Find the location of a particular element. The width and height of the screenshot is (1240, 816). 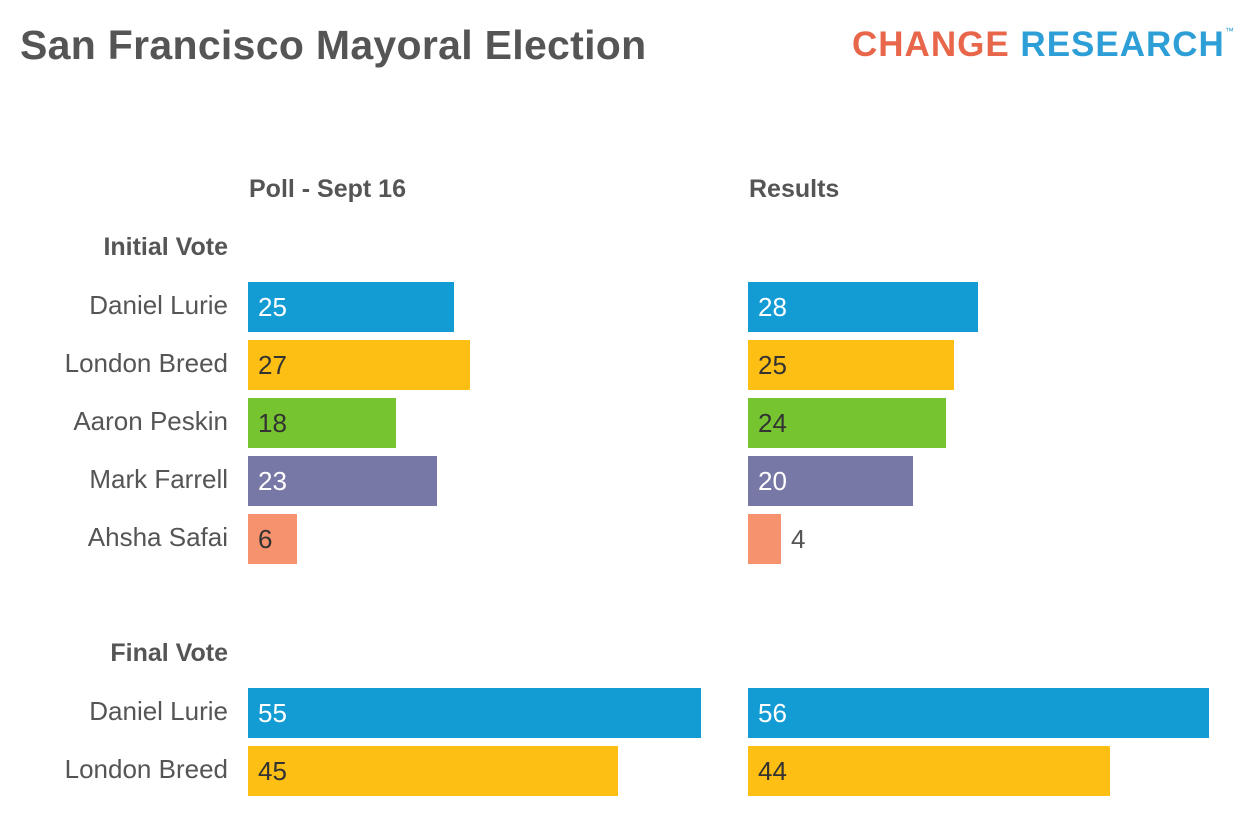

bar-value-label: 45 is located at coordinates (272, 771).